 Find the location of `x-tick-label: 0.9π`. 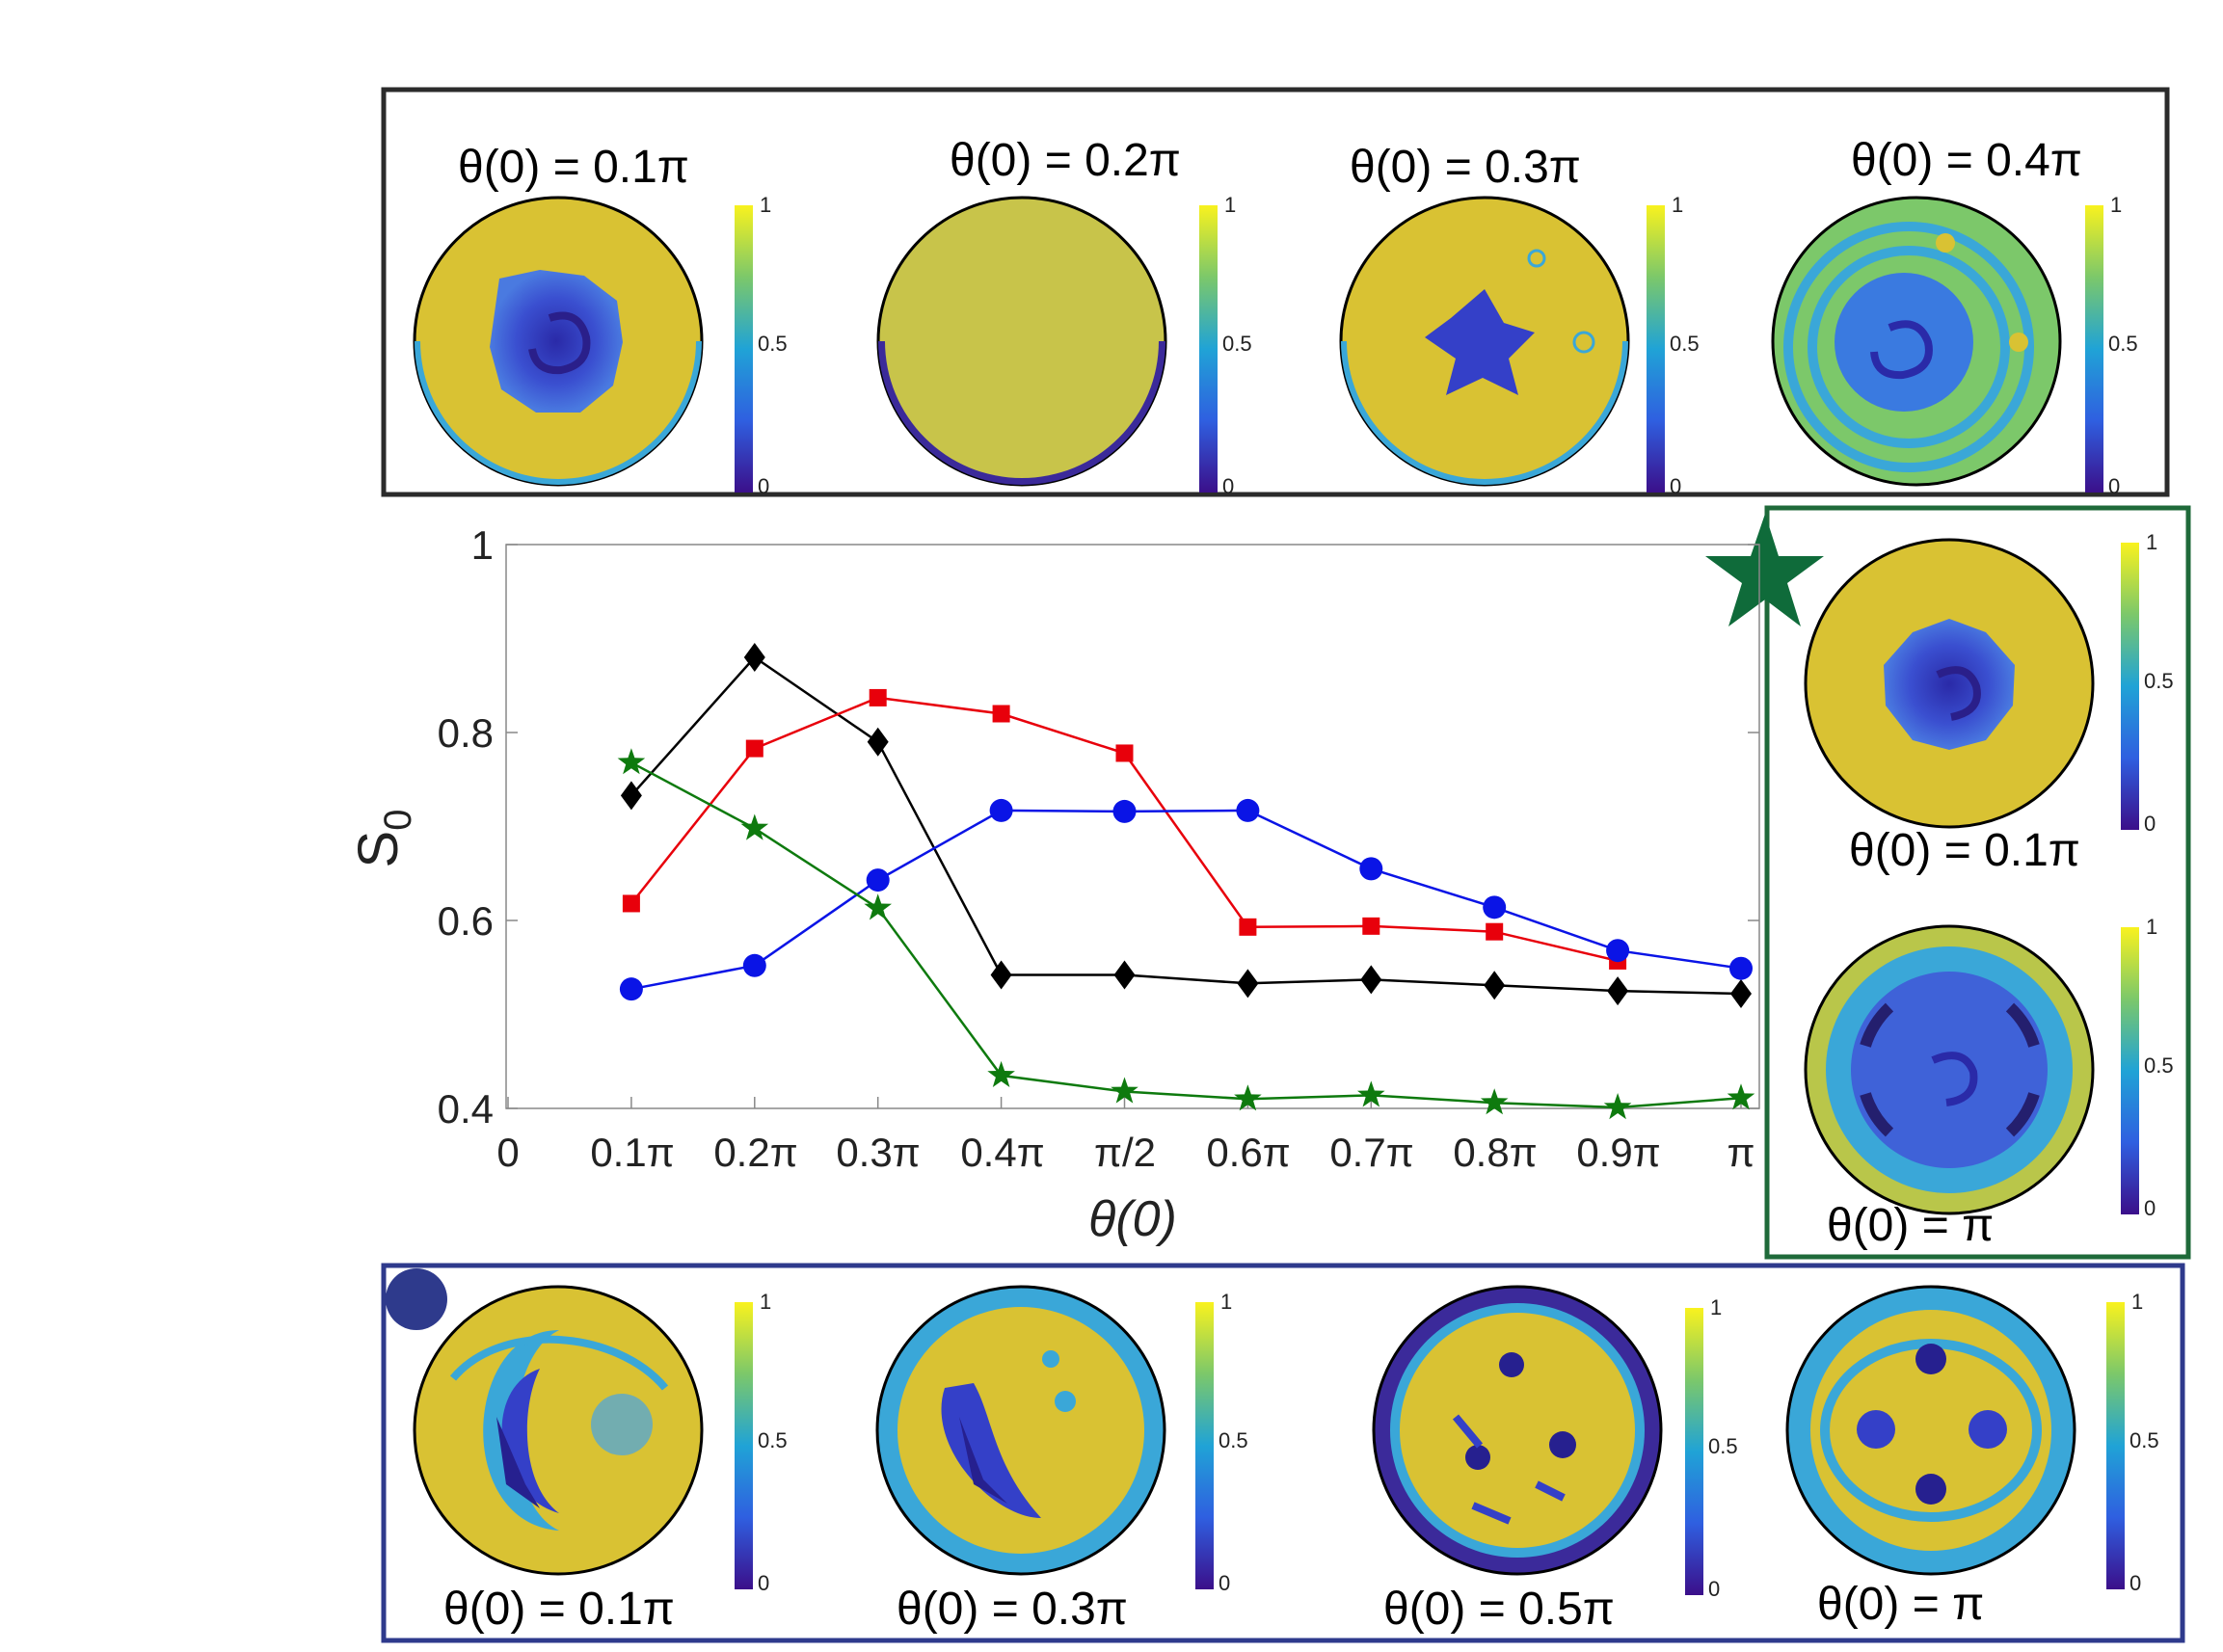

x-tick-label: 0.9π is located at coordinates (1618, 1152).